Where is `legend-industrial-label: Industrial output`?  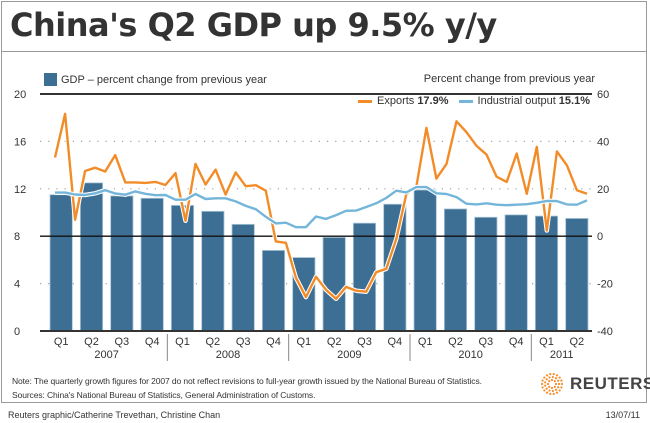 legend-industrial-label: Industrial output is located at coordinates (516, 101).